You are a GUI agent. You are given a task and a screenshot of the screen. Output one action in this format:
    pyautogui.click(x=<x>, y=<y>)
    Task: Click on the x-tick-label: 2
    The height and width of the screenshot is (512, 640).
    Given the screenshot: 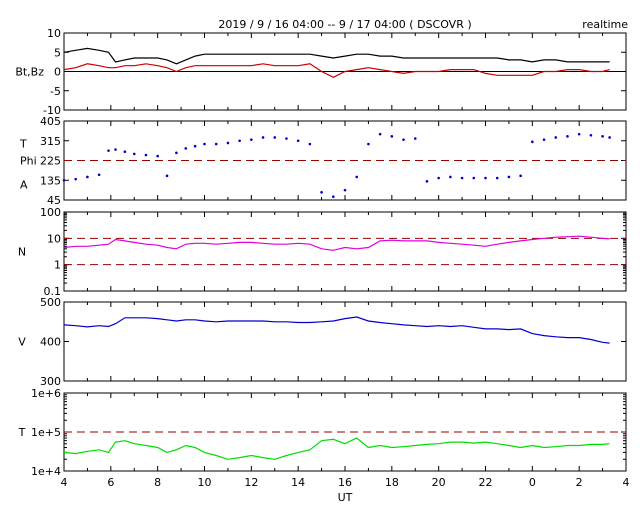 What is the action you would take?
    pyautogui.click(x=579, y=482)
    